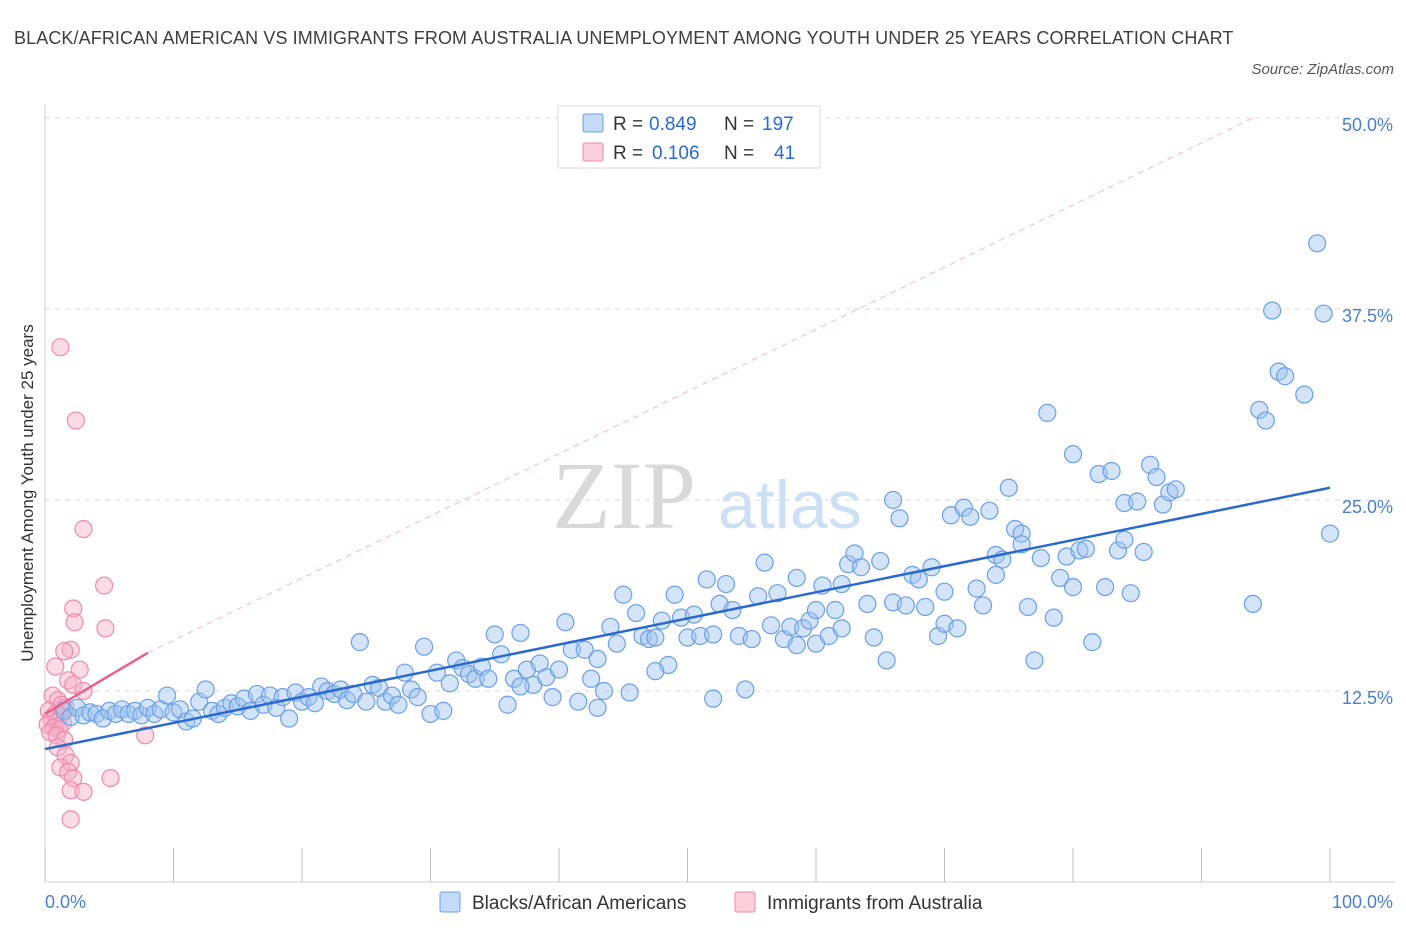 This screenshot has height=930, width=1406. I want to click on bottom-legend-label-blue: Blacks/African Americans, so click(579, 903).